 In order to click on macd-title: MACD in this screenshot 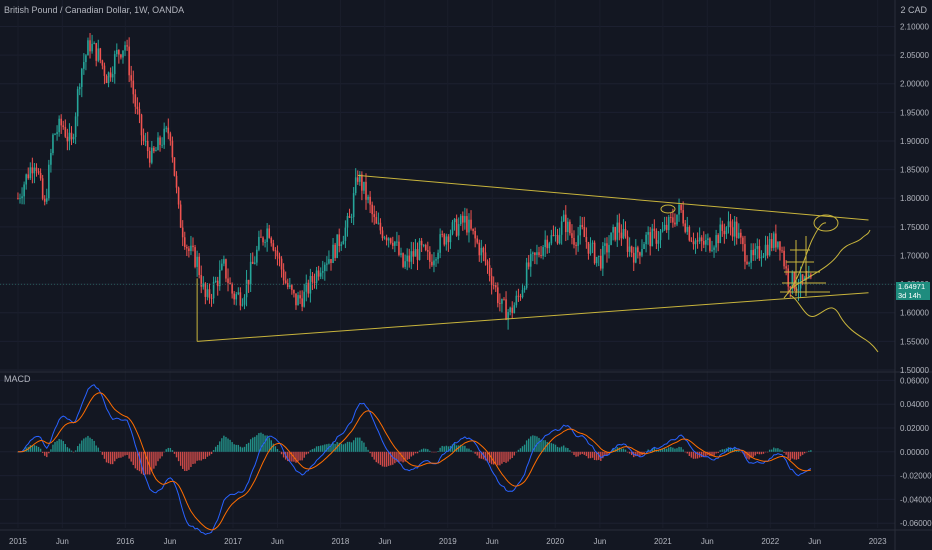, I will do `click(17, 379)`.